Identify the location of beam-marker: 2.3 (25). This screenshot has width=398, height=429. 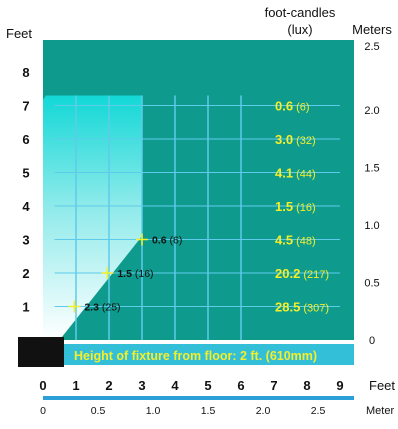
(94, 307).